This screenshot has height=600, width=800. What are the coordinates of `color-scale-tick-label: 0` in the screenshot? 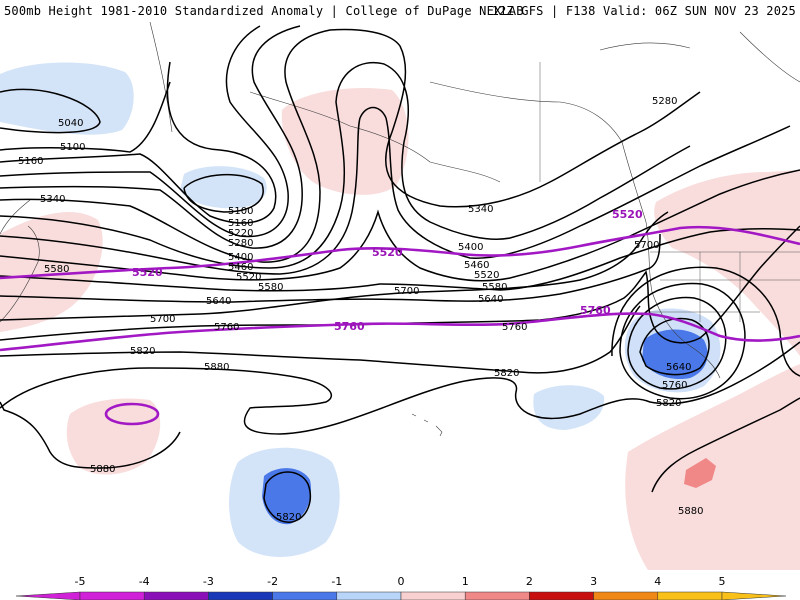 It's located at (401, 581).